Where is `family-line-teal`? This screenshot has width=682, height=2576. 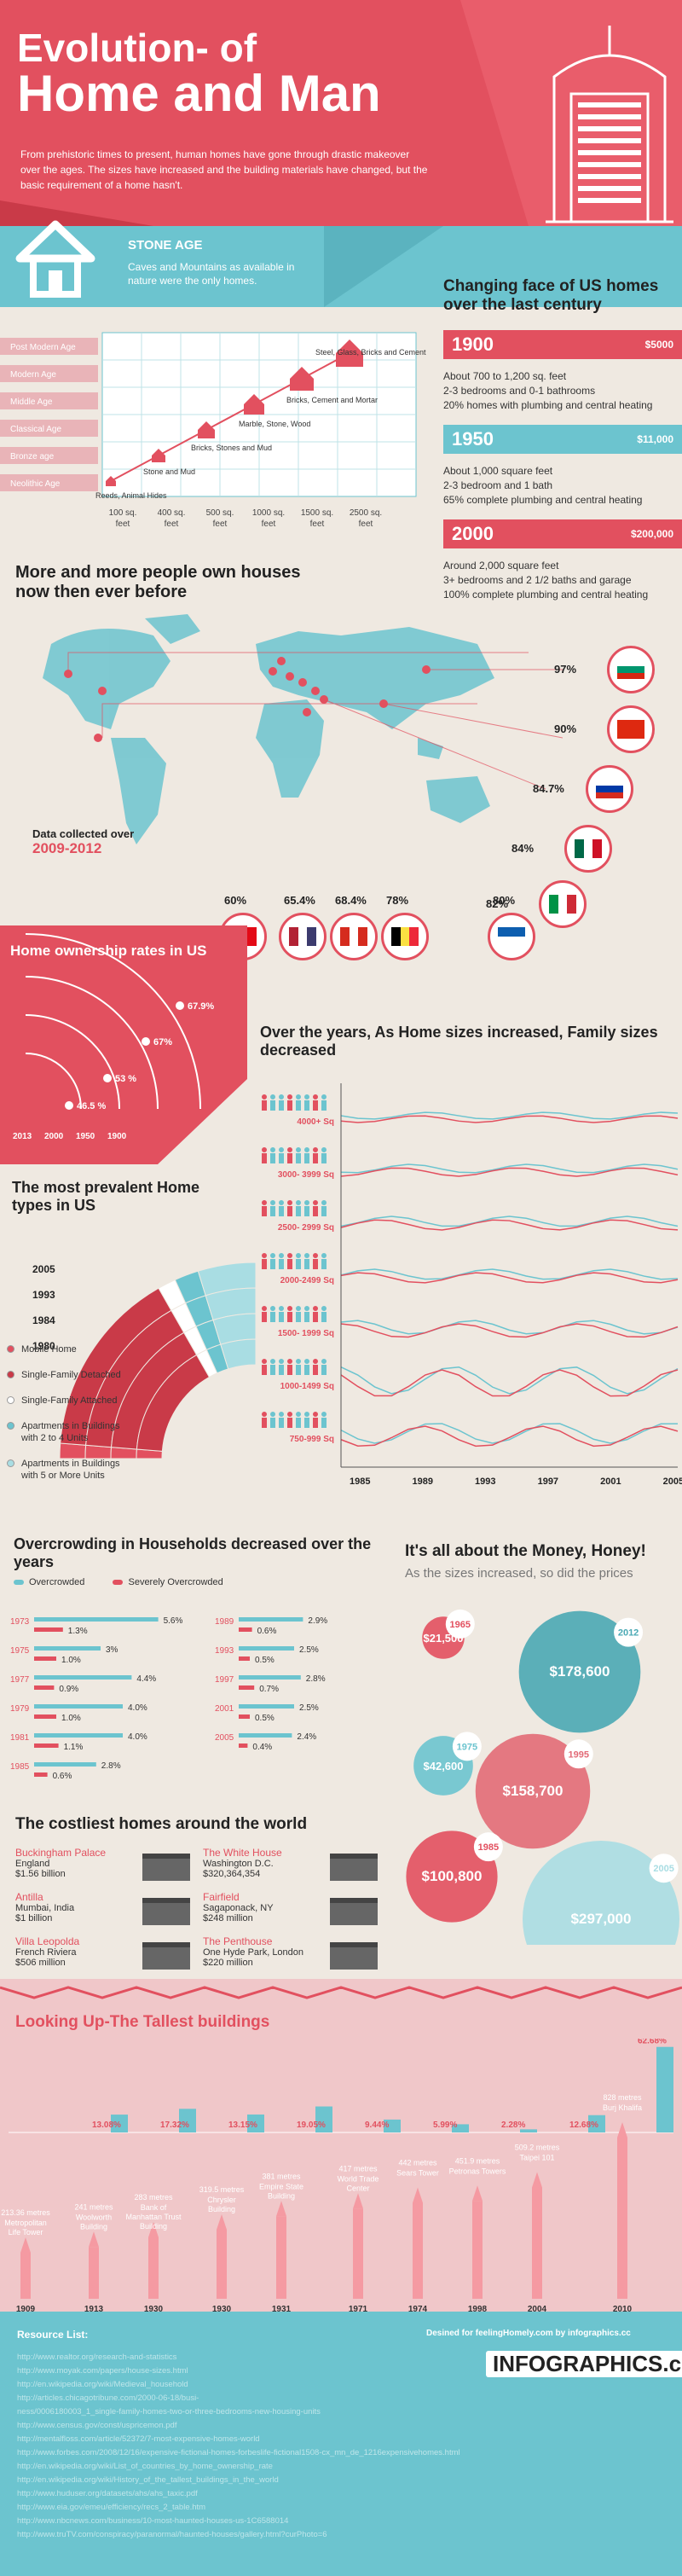 family-line-teal is located at coordinates (510, 1221).